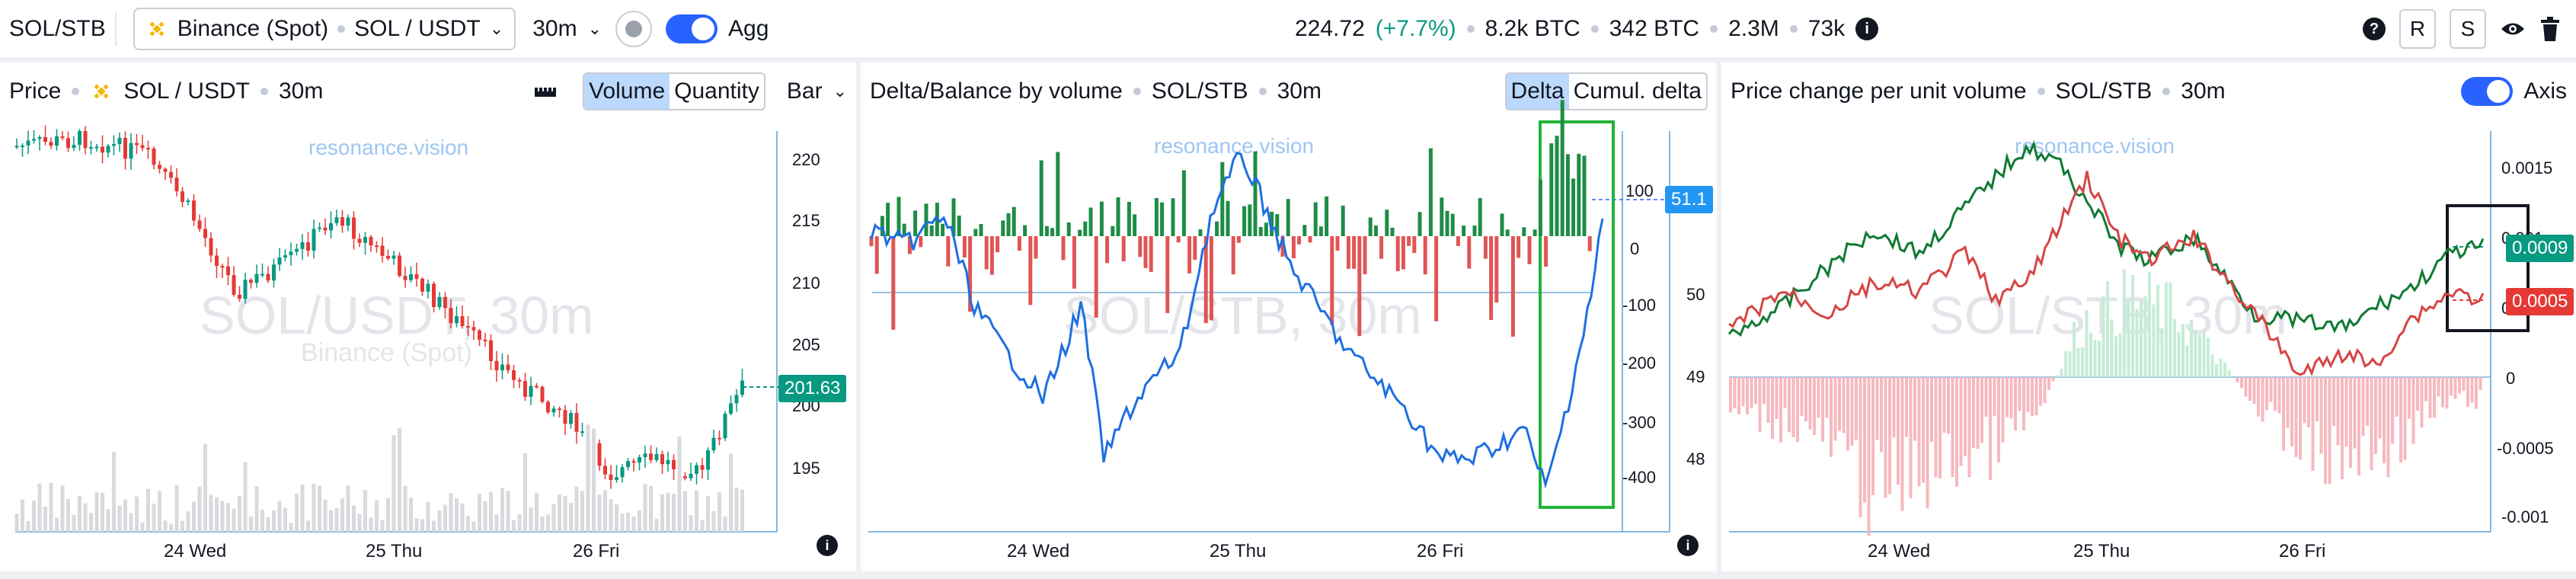  What do you see at coordinates (716, 91) in the screenshot?
I see `quantity-option: Quantity` at bounding box center [716, 91].